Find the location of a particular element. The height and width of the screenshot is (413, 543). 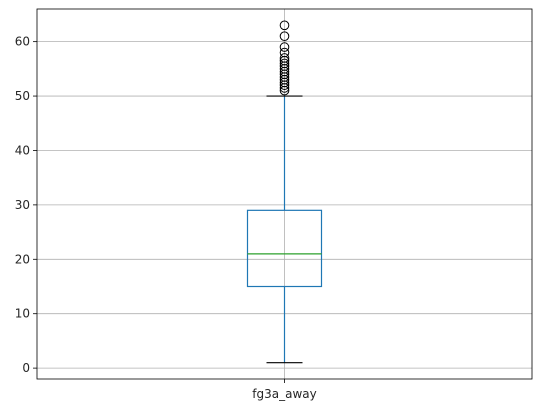

y-tick-label: 0 is located at coordinates (26, 368).